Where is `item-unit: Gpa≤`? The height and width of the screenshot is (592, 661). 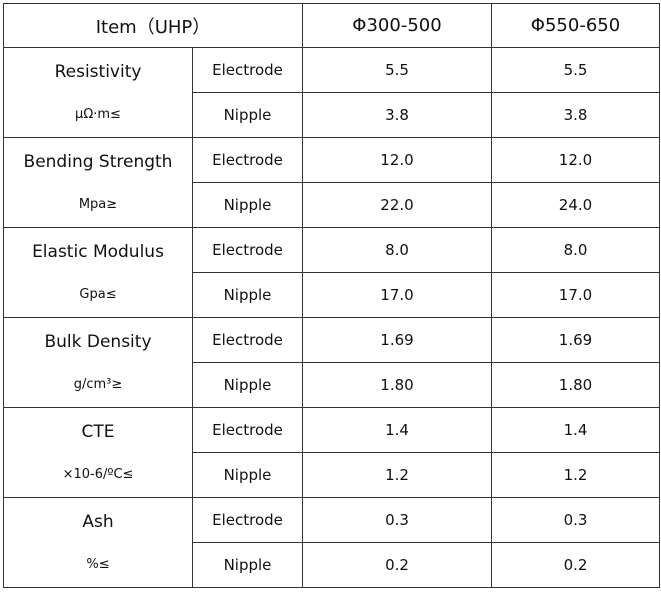
item-unit: Gpa≤ is located at coordinates (98, 294).